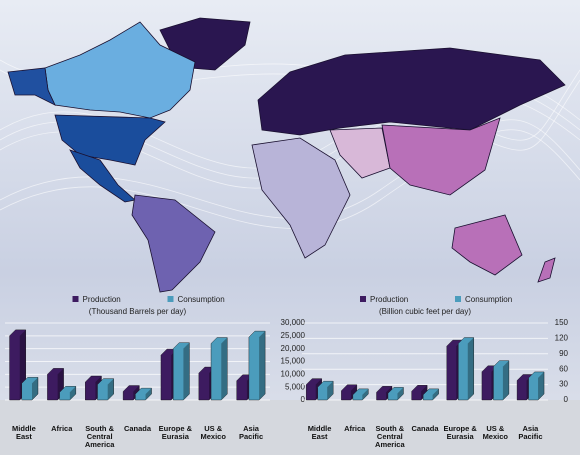 The image size is (580, 455). What do you see at coordinates (360, 153) in the screenshot?
I see `middle-east` at bounding box center [360, 153].